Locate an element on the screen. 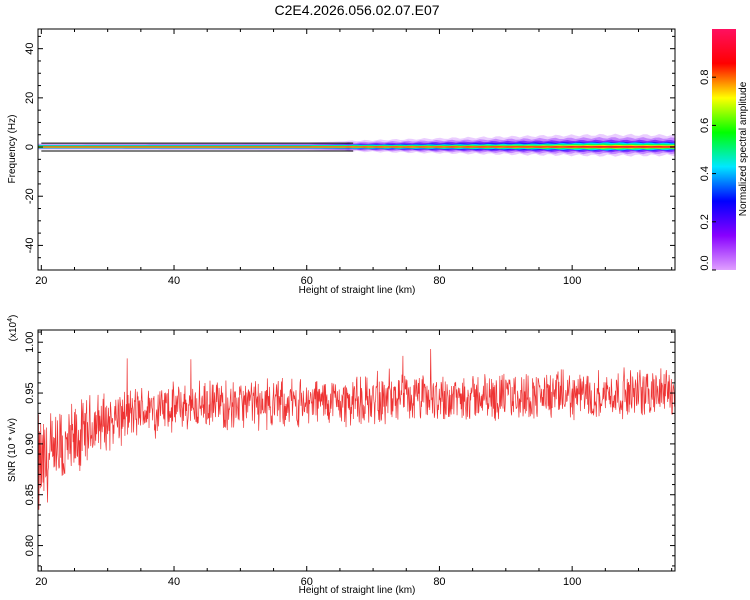 Image resolution: width=750 pixels, height=600 pixels. spectrogram-xlabel: Height of straight line (km) is located at coordinates (357, 290).